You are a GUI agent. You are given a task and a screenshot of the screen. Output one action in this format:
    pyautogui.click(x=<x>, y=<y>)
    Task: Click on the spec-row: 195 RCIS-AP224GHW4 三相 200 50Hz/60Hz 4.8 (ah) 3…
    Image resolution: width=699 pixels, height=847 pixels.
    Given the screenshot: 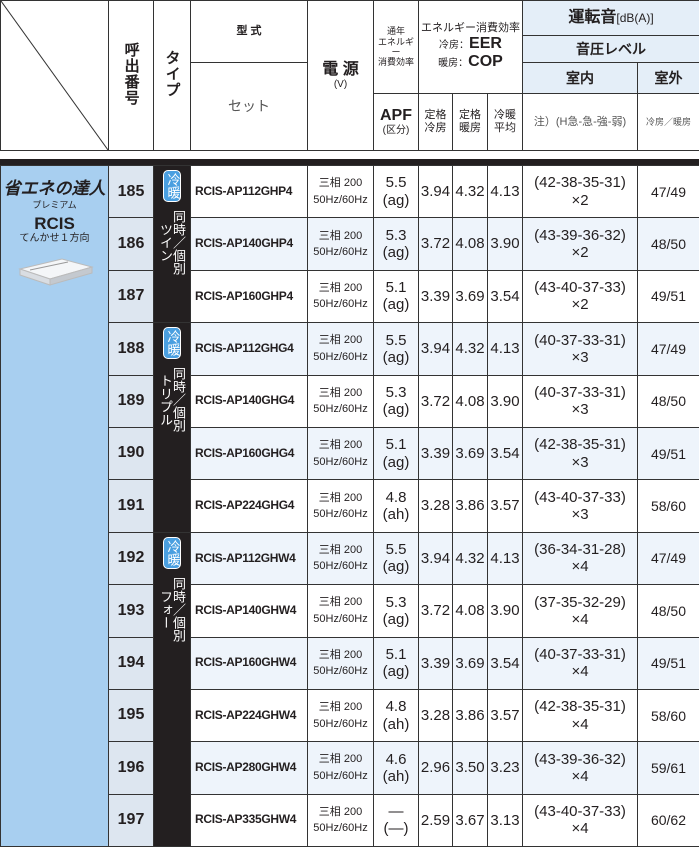 What is the action you would take?
    pyautogui.click(x=350, y=715)
    